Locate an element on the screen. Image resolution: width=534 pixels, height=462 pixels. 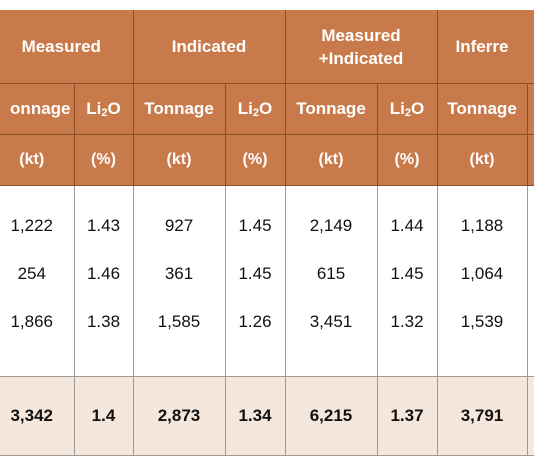
col-tonnage-inferred: Tonnage is located at coordinates (482, 109).